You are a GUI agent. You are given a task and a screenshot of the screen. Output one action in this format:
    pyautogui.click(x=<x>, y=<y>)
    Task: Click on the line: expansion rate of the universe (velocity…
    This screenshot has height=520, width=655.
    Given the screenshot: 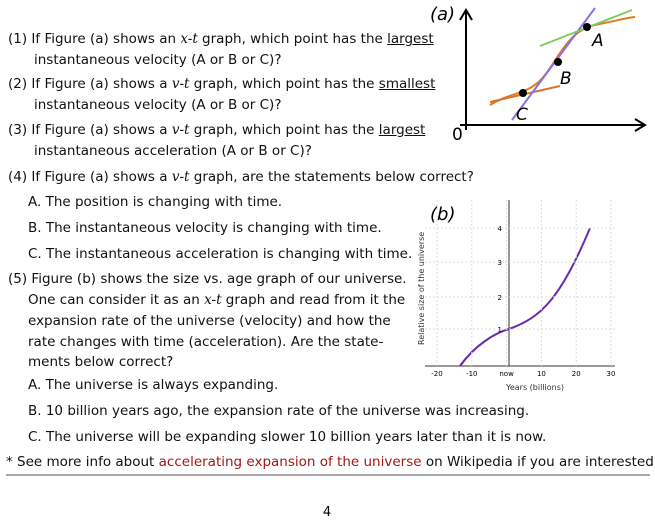 What is the action you would take?
    pyautogui.click(x=209, y=321)
    